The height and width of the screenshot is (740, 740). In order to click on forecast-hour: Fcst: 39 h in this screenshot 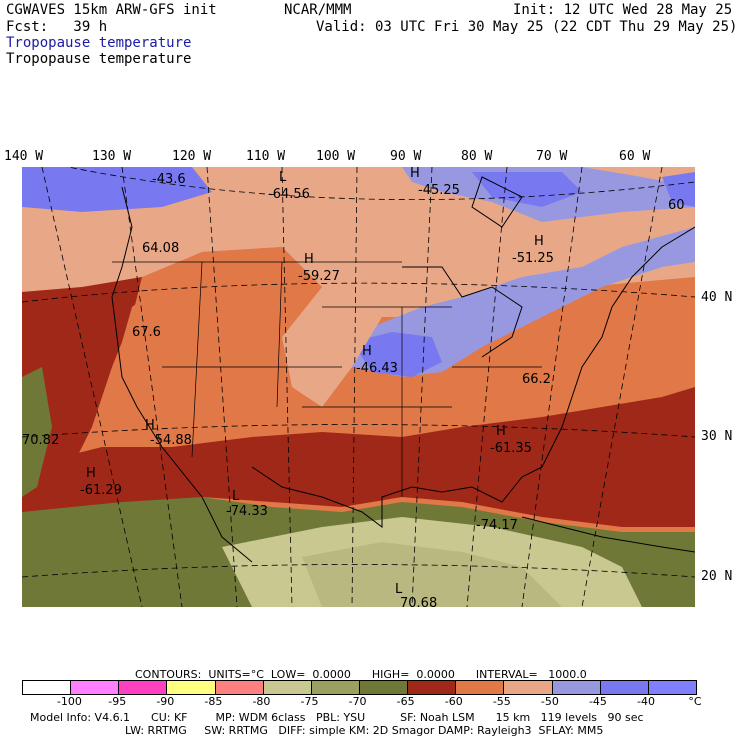, I will do `click(57, 27)`.